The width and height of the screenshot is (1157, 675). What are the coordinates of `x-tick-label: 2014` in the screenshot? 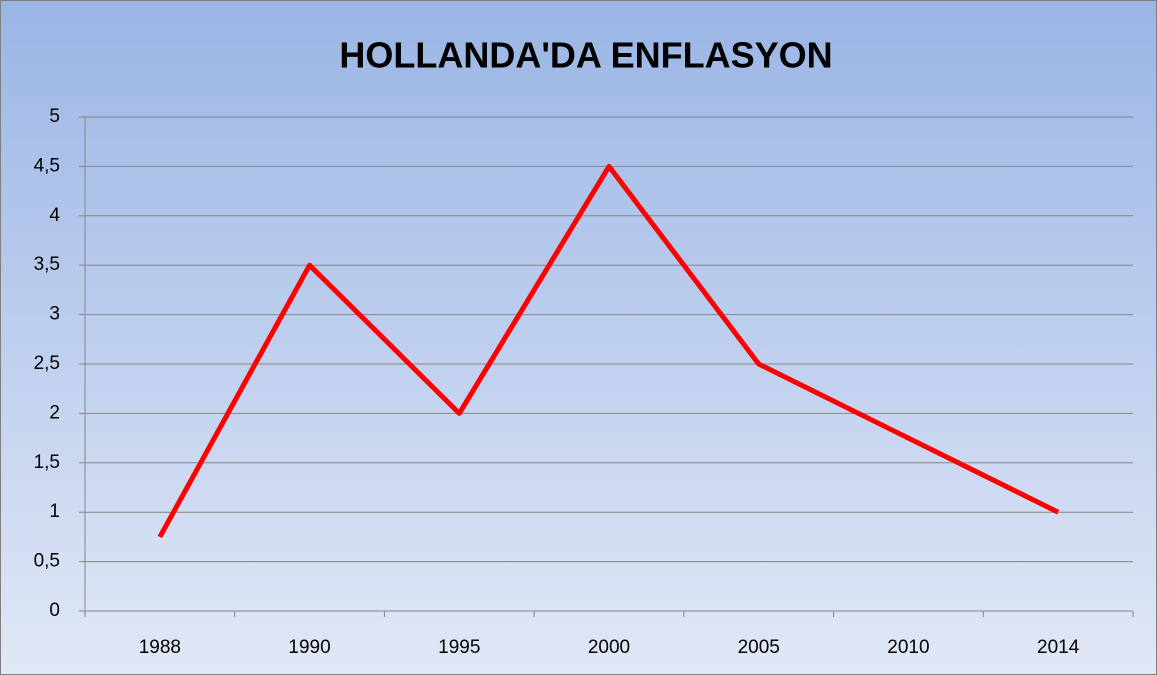 It's located at (1058, 647).